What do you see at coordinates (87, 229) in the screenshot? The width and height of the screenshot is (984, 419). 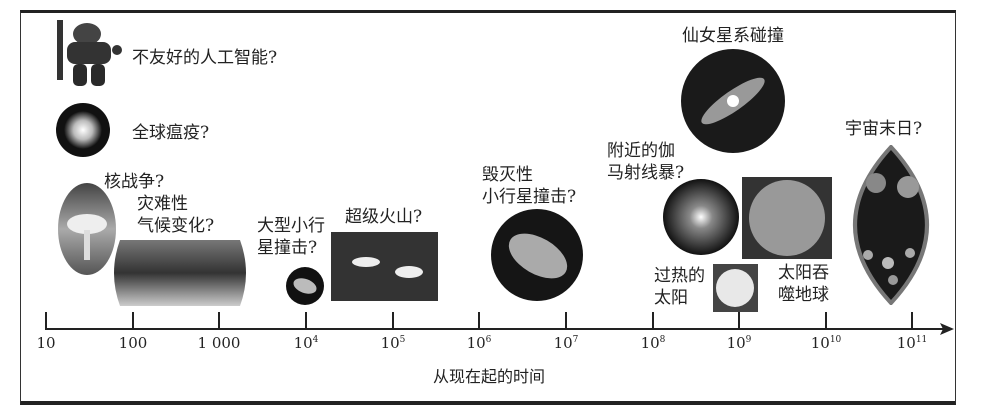 I see `mushroom-cloud-icon` at bounding box center [87, 229].